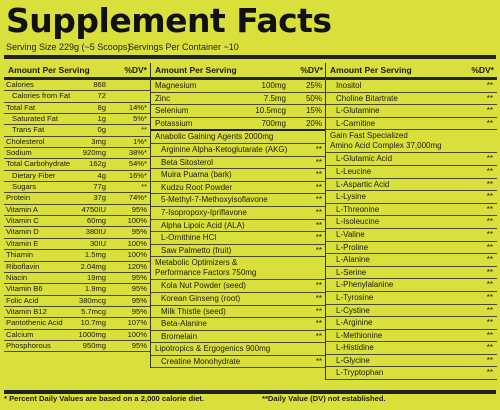 The height and width of the screenshot is (410, 500). What do you see at coordinates (77, 312) in the screenshot?
I see `table-row: Vitamin B12 5.7mcg 95%` at bounding box center [77, 312].